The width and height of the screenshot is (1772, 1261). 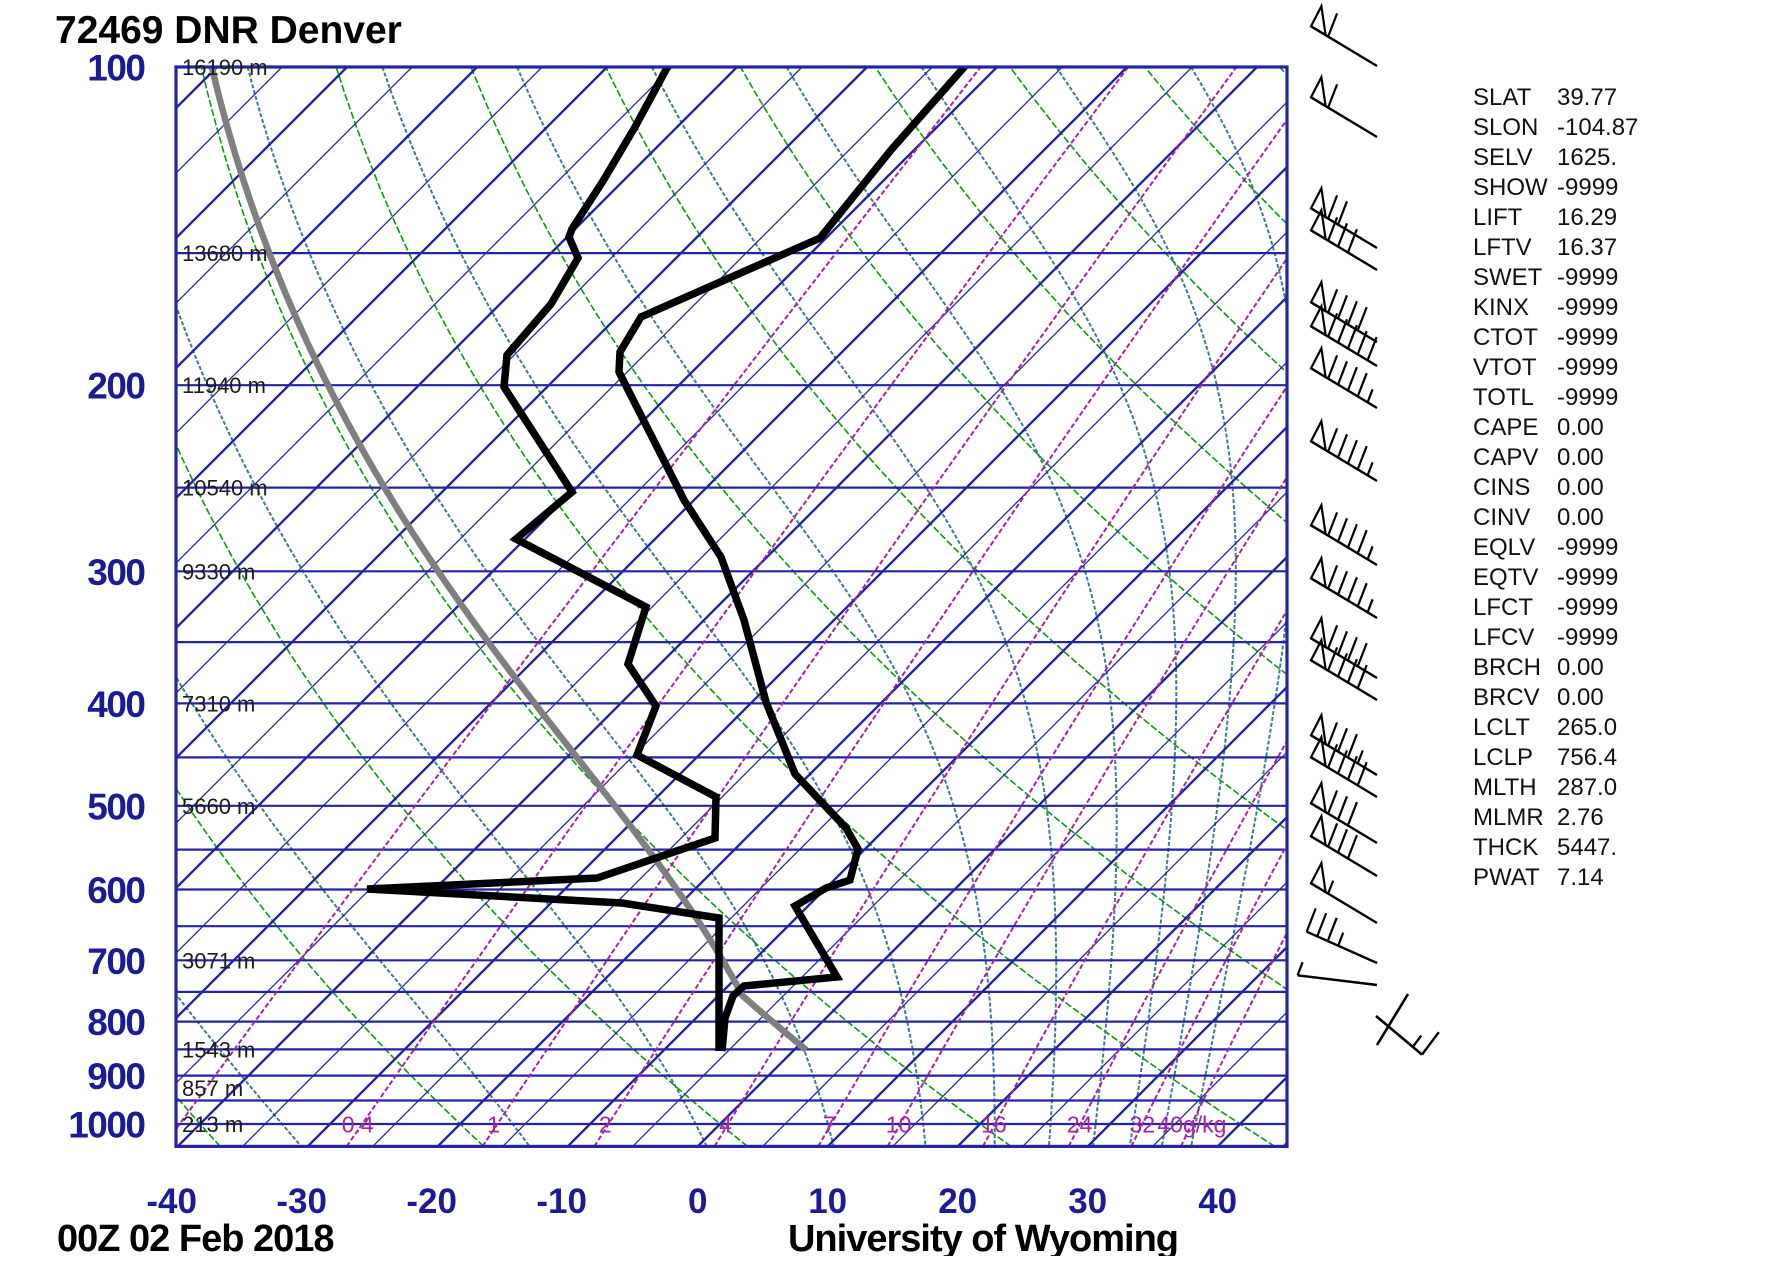 I want to click on svg-text: 800, so click(x=116, y=1022).